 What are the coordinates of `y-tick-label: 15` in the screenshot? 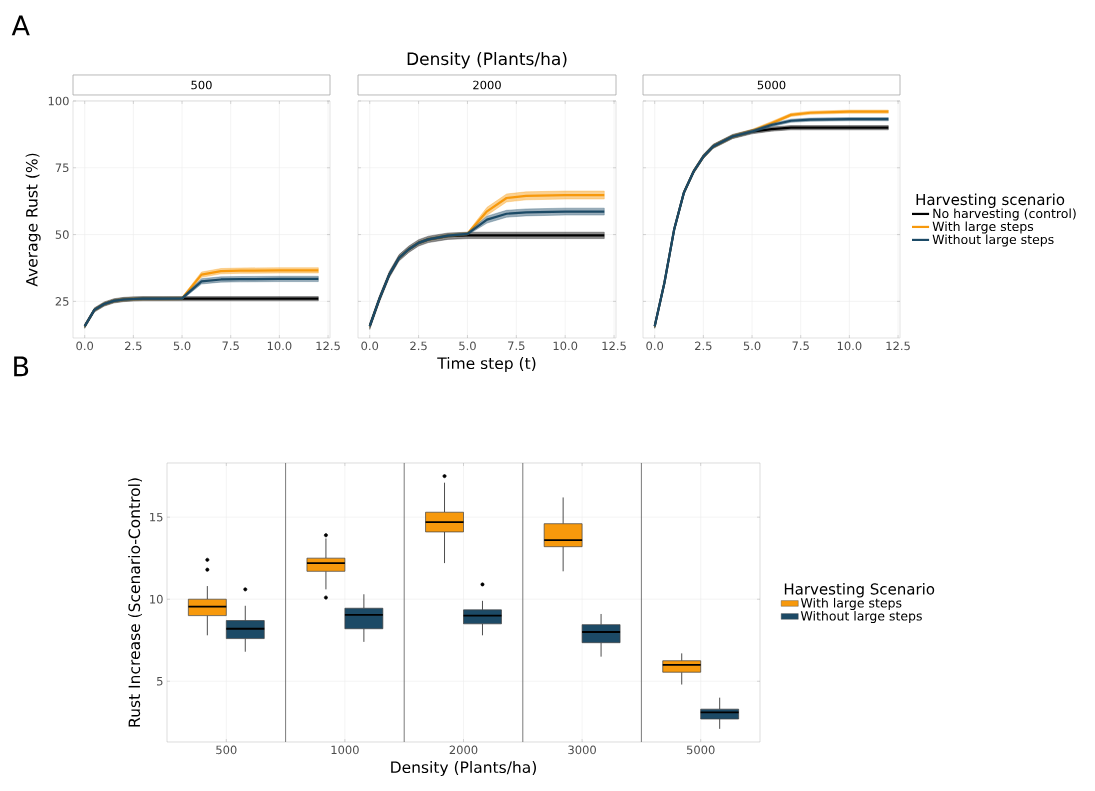 It's located at (156, 517).